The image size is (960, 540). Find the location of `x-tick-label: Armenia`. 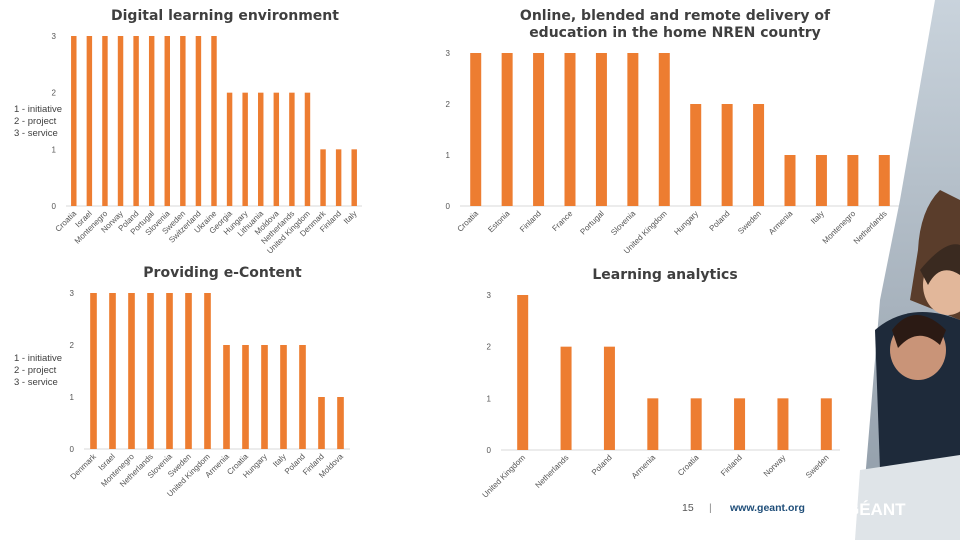

x-tick-label: Armenia is located at coordinates (644, 467).